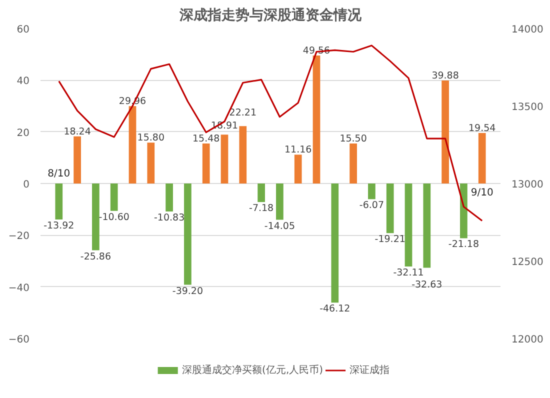 The image size is (550, 398). What do you see at coordinates (298, 150) in the screenshot?
I see `data-label: 11.16` at bounding box center [298, 150].